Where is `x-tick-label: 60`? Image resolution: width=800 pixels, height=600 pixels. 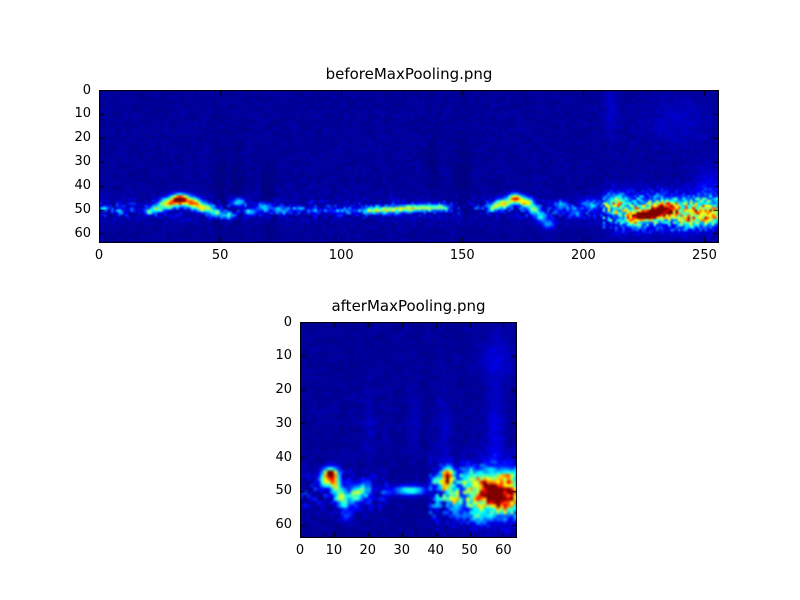
x-tick-label: 60 is located at coordinates (503, 550).